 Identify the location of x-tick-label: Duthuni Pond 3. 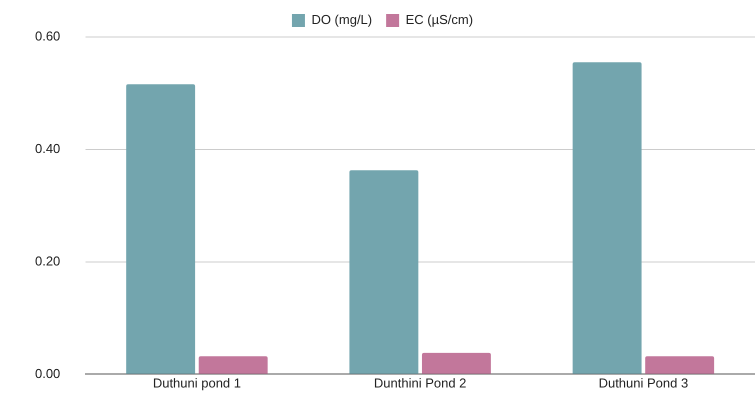
(643, 383).